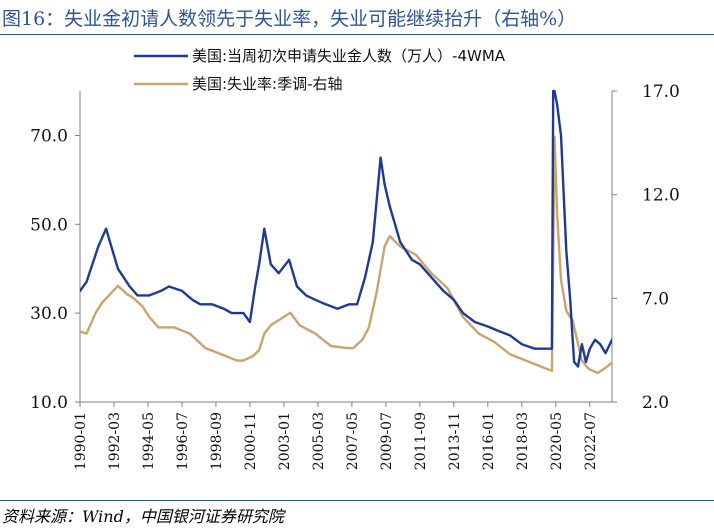  I want to click on x-tick-label: 2007-05, so click(353, 441).